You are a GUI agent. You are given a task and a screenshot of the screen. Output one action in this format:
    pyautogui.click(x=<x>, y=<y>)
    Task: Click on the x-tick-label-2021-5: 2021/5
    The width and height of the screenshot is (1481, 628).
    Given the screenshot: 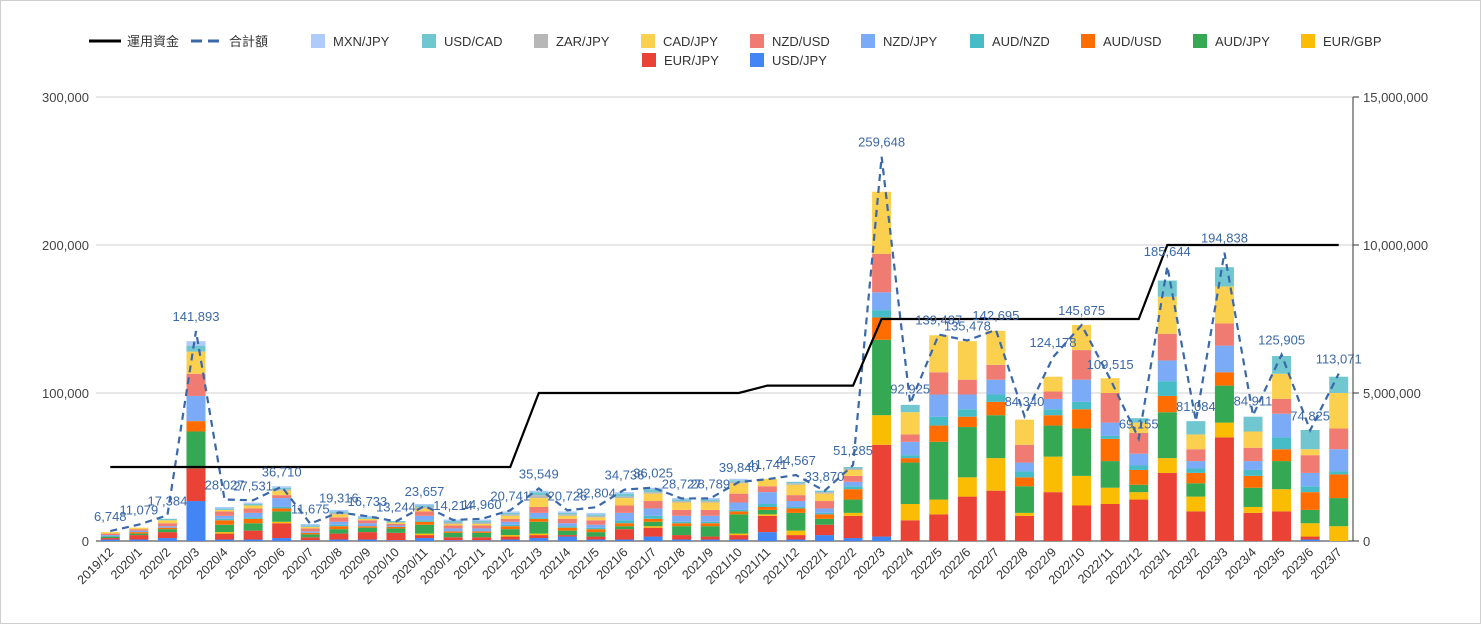 What is the action you would take?
    pyautogui.click(x=583, y=563)
    